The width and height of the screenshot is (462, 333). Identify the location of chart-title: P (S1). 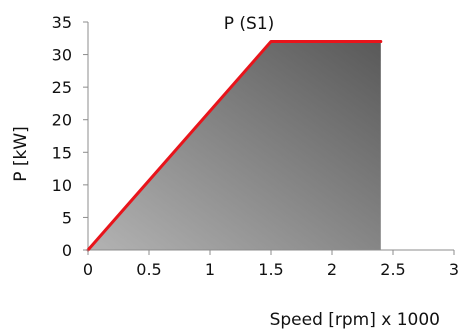
(249, 24).